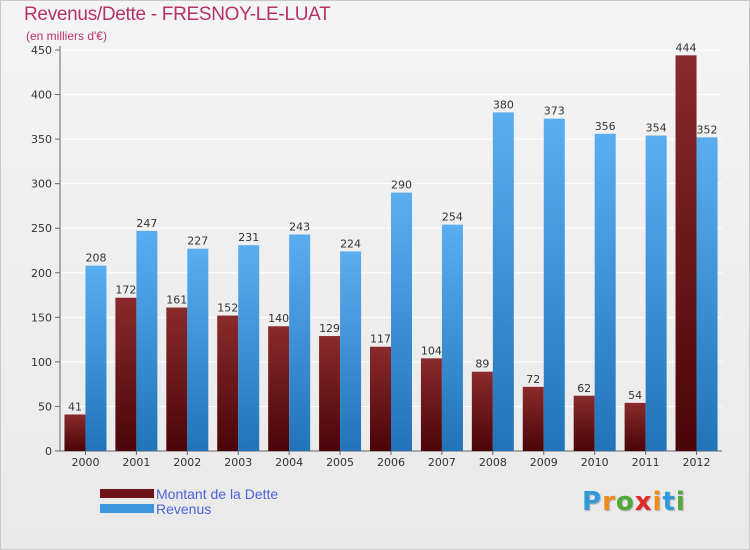  I want to click on legend-label-revenus: Revenus, so click(184, 508).